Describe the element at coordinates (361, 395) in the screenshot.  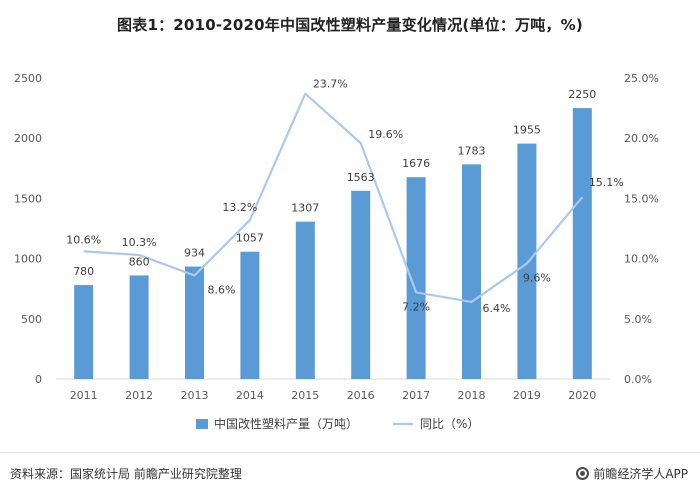
I see `x-tick-label: 2016` at that location.